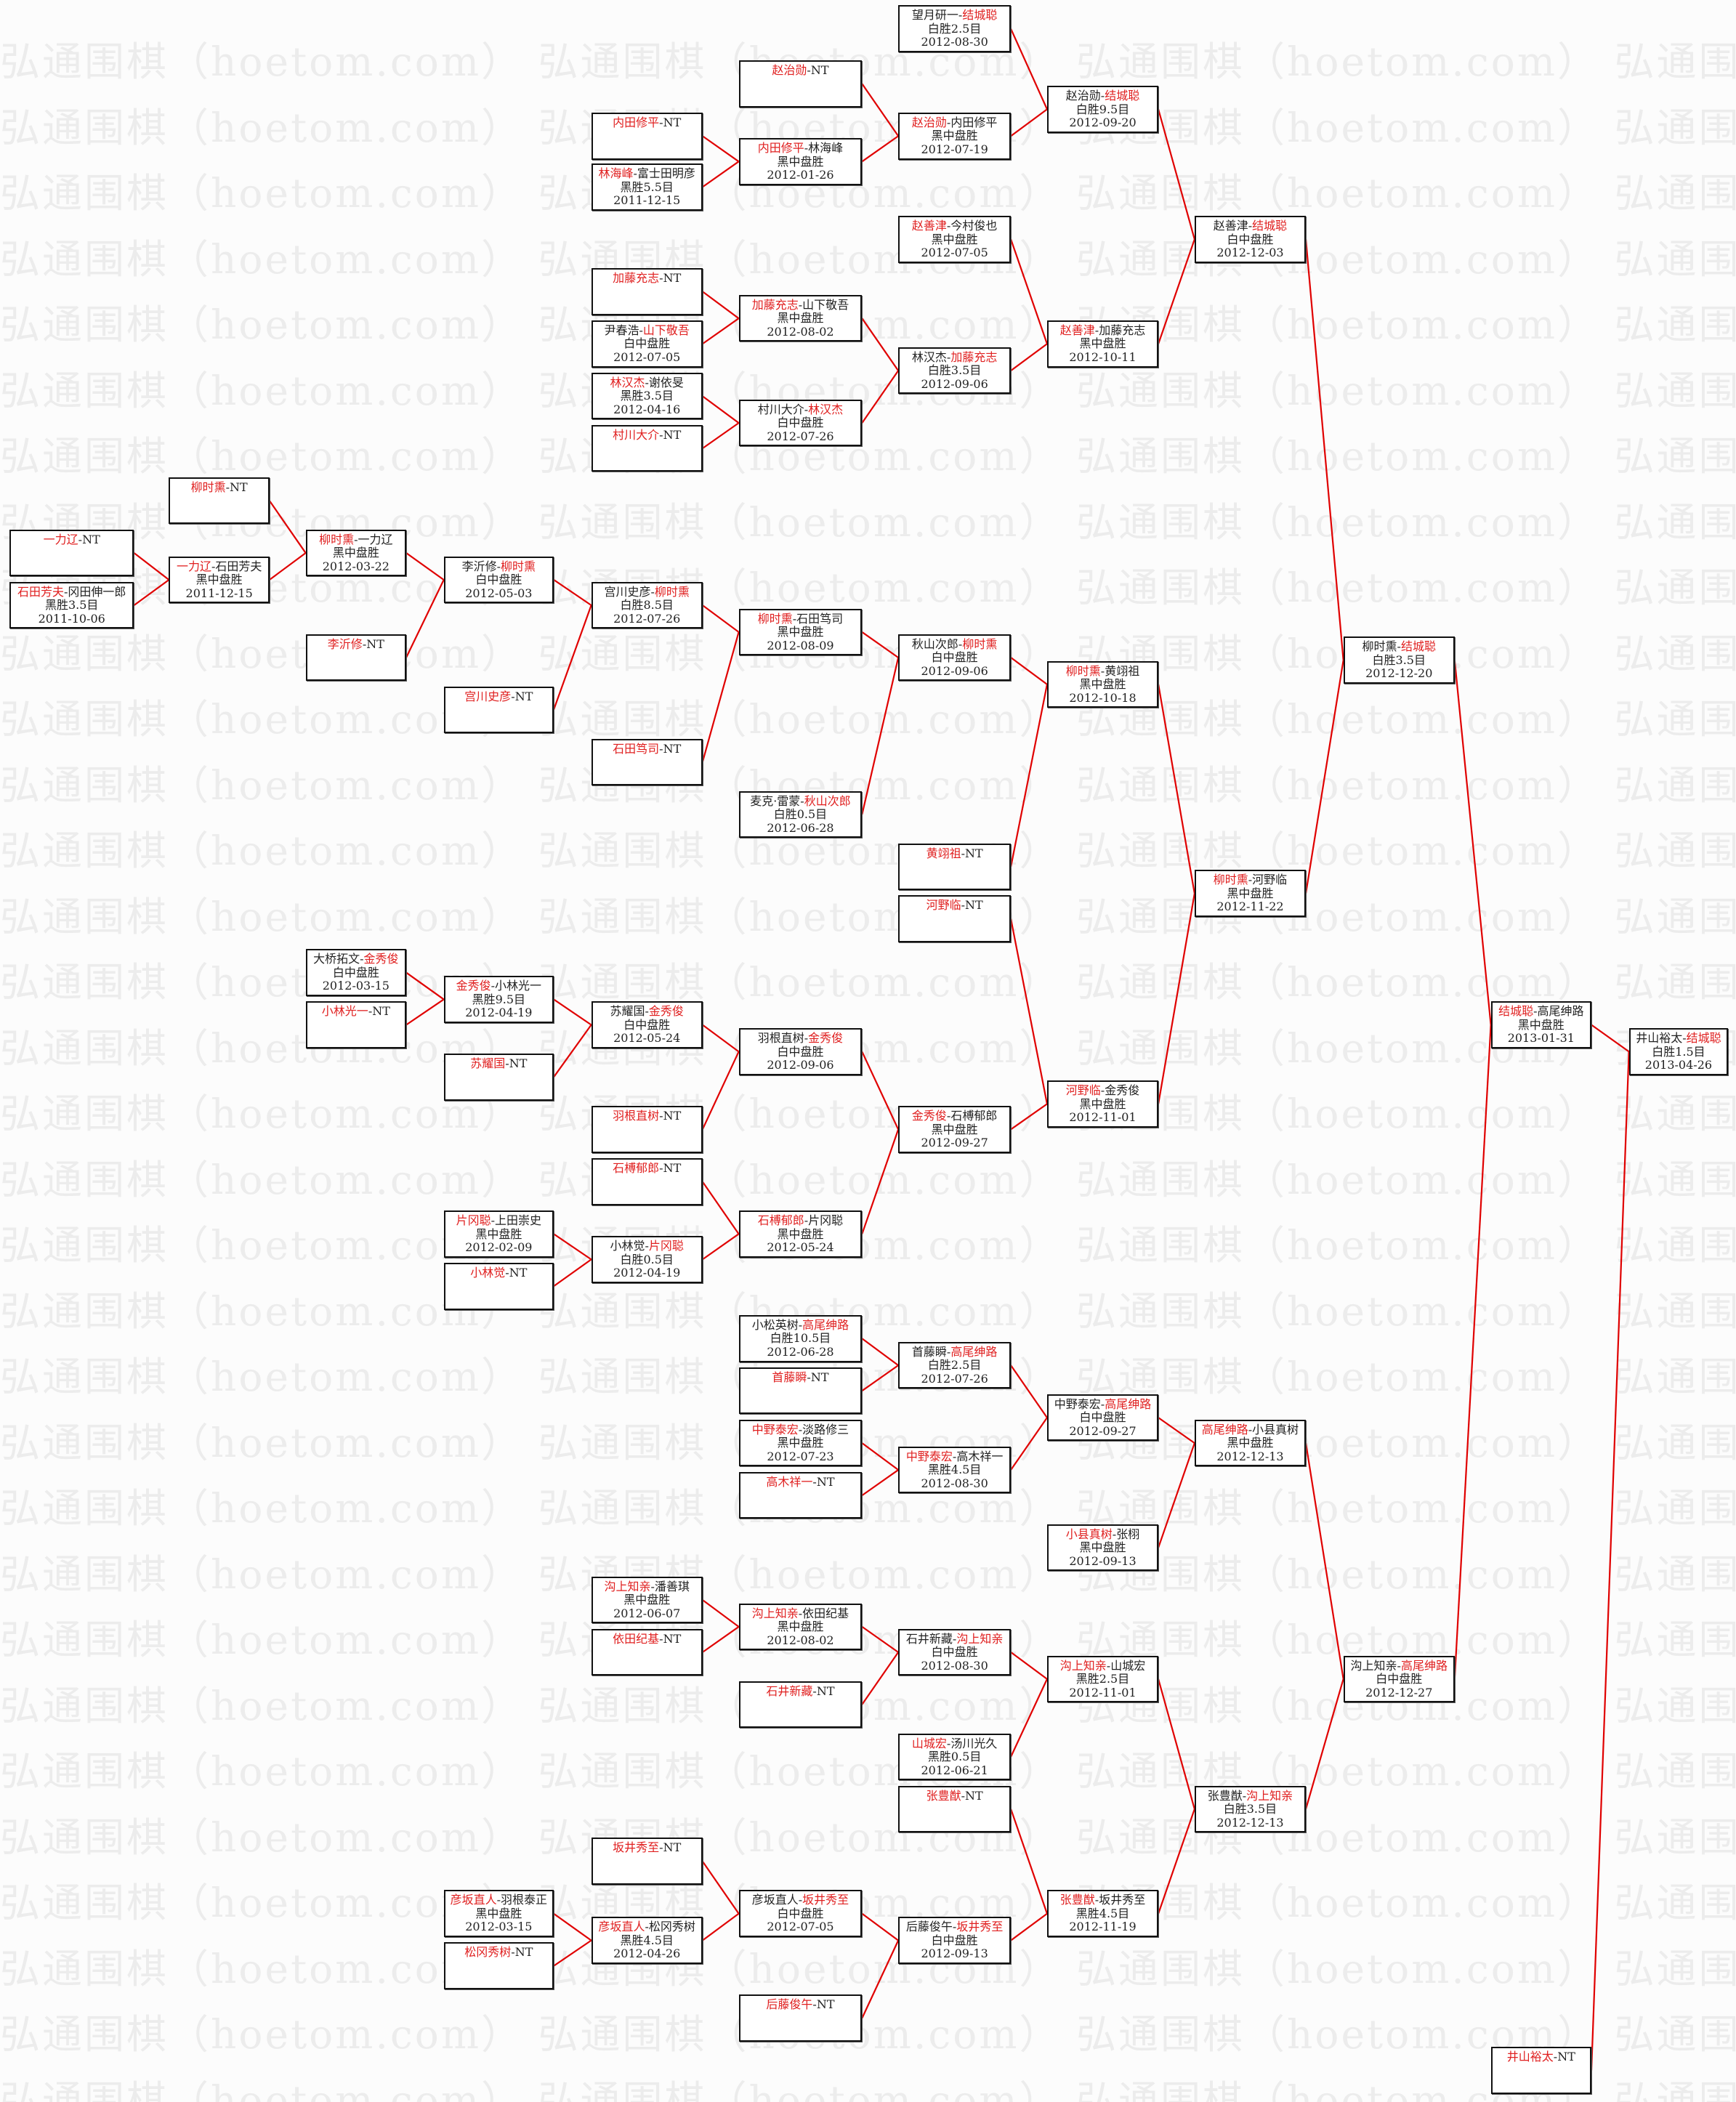 The height and width of the screenshot is (2102, 1736). Describe the element at coordinates (647, 1613) in the screenshot. I see `match-date: 2012-06-07` at that location.